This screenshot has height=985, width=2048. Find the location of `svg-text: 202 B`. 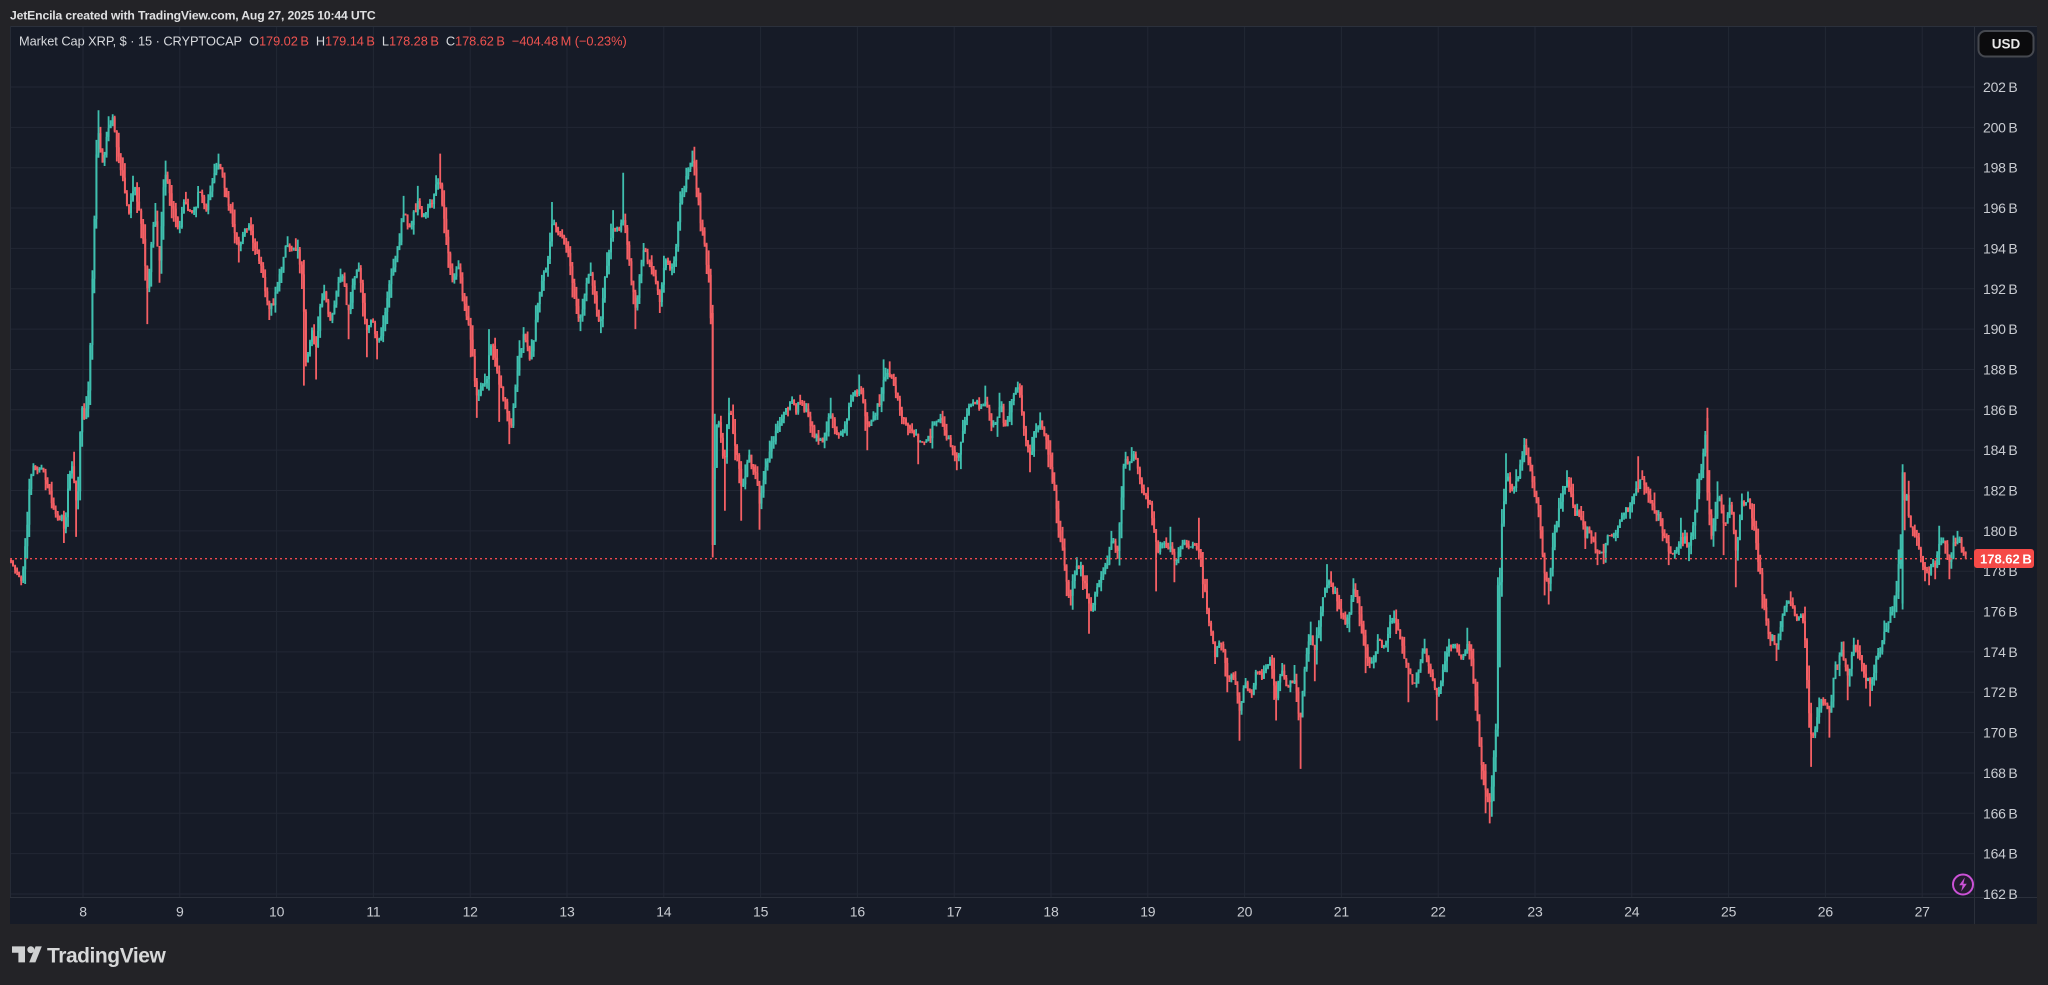

svg-text: 202 B is located at coordinates (2000, 87).